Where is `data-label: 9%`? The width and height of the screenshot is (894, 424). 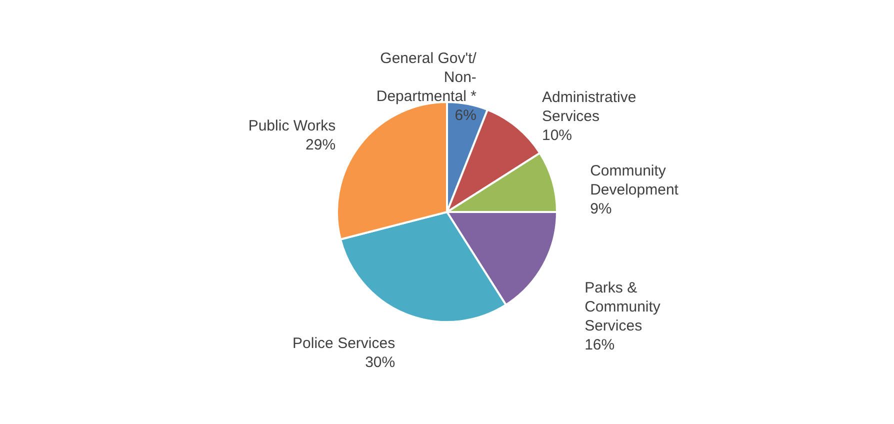
data-label: 9% is located at coordinates (601, 209).